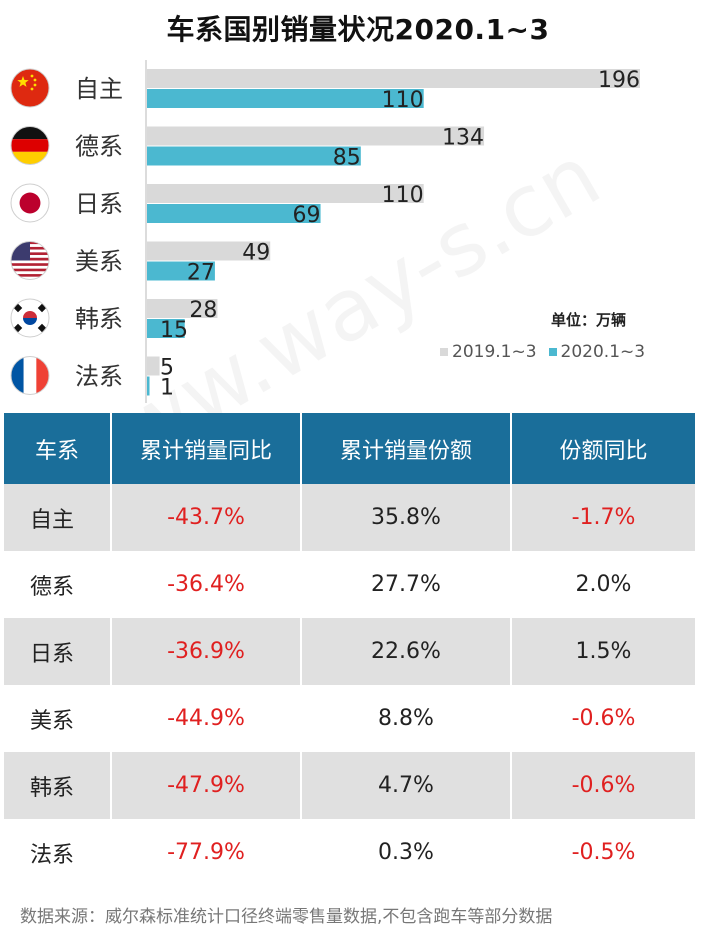  What do you see at coordinates (206, 785) in the screenshot?
I see `cell-yoy: -47.9%` at bounding box center [206, 785].